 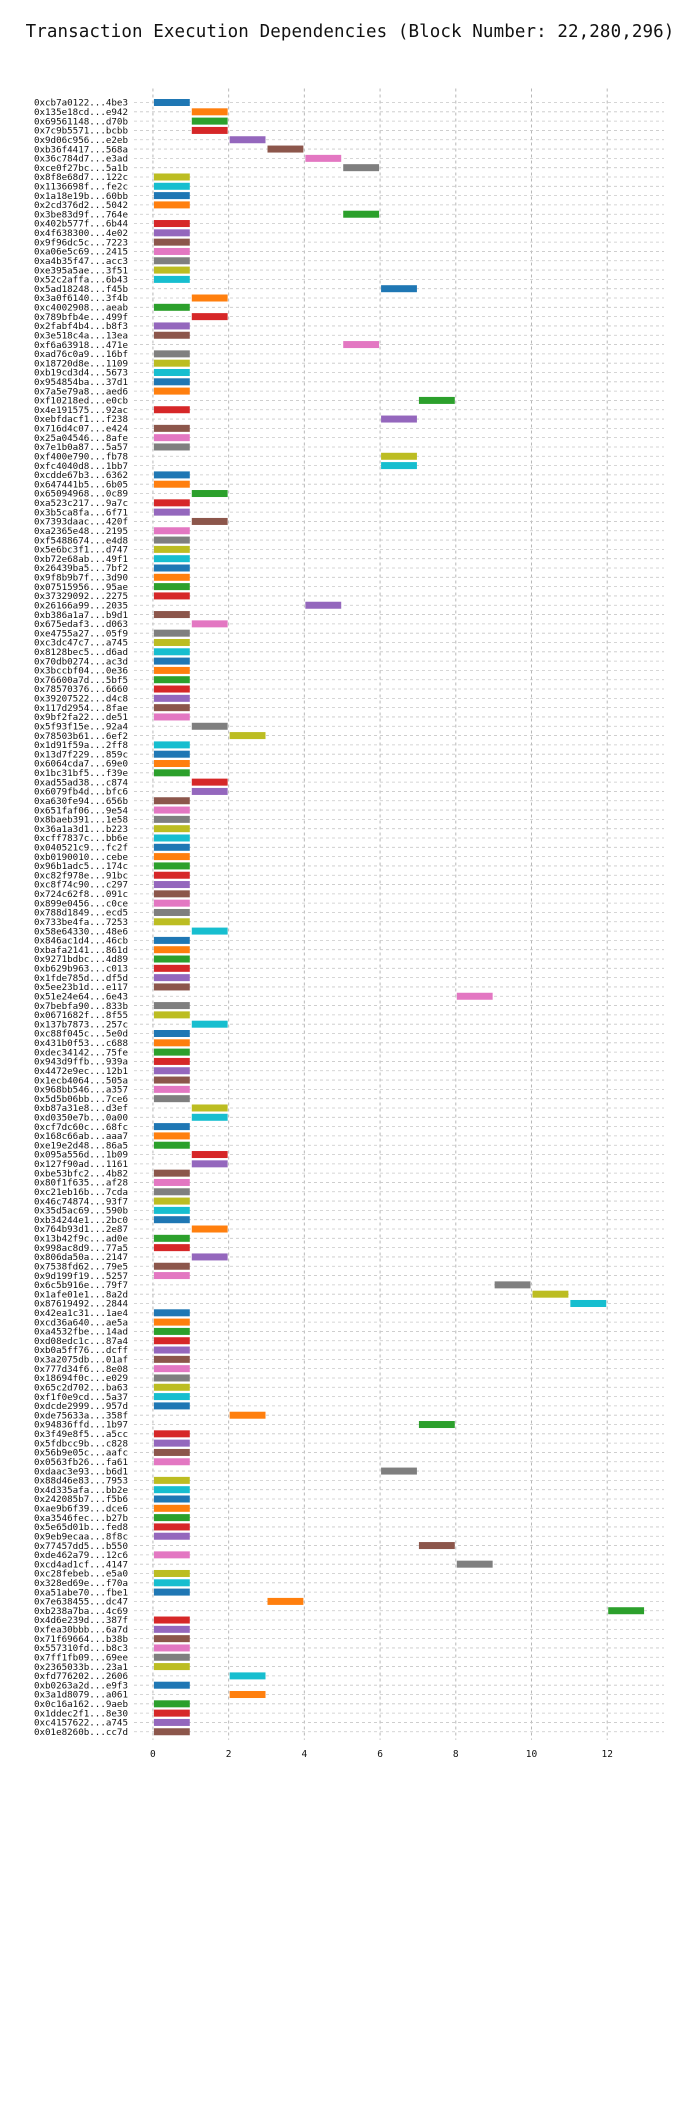 I want to click on y-tick-label: 0x36a1a3d1...b223, so click(x=81, y=829).